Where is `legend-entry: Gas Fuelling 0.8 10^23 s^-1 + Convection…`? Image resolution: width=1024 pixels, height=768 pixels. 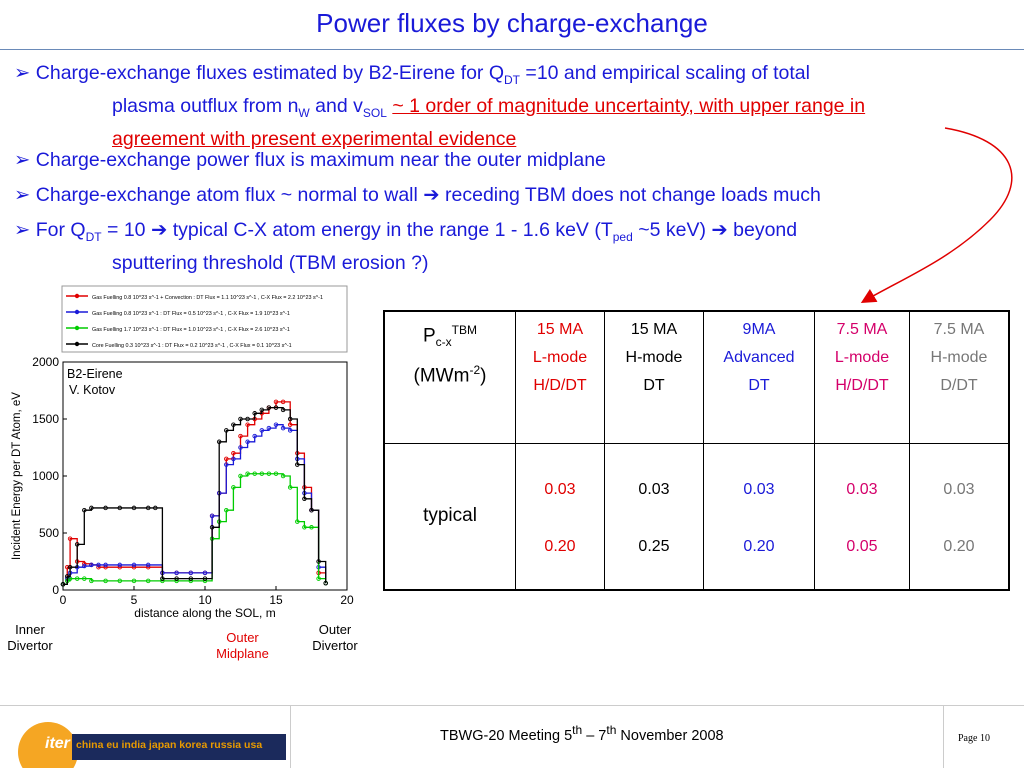 legend-entry: Gas Fuelling 0.8 10^23 s^-1 + Convection… is located at coordinates (207, 298).